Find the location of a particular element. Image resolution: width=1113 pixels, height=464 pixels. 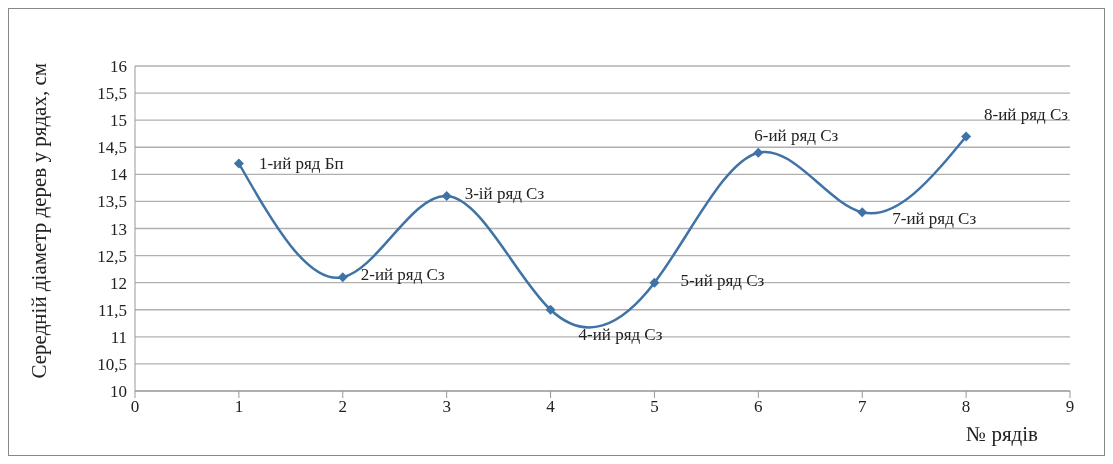

x-tick-label: 7 is located at coordinates (862, 407).